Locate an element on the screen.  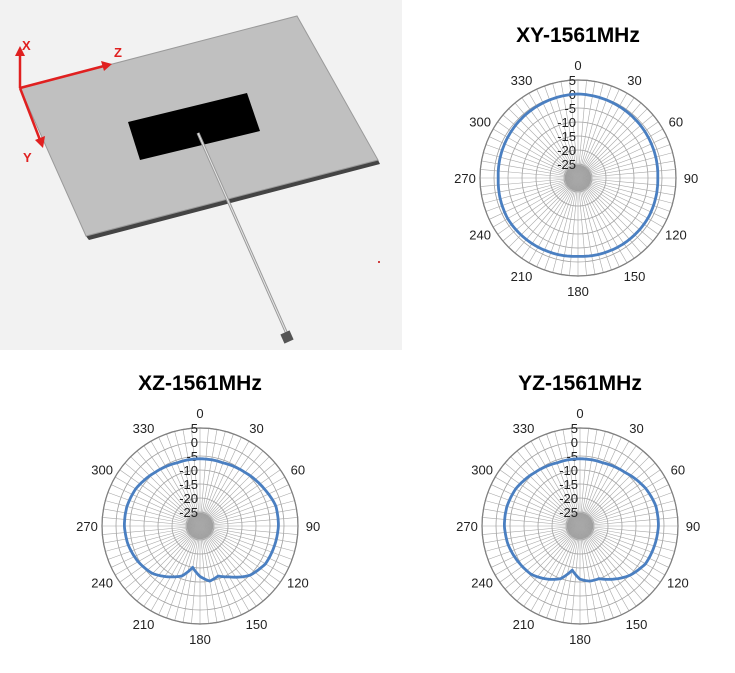
z-axis-arrow is located at coordinates (62, 77).